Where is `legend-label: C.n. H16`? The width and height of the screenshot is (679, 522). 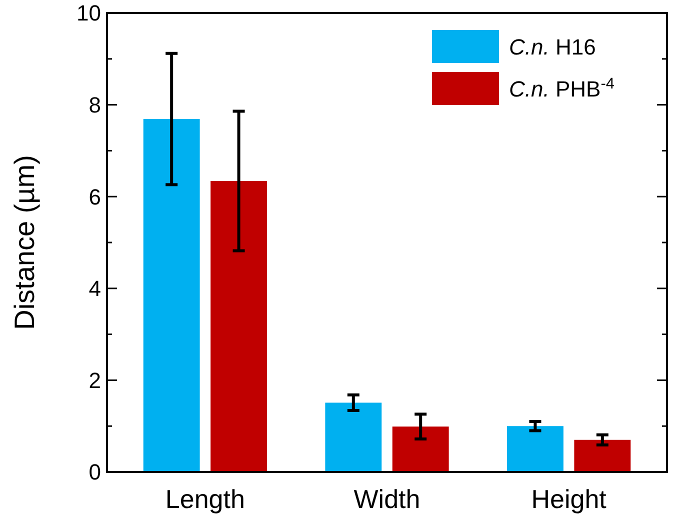
legend-label: C.n. H16 is located at coordinates (552, 47).